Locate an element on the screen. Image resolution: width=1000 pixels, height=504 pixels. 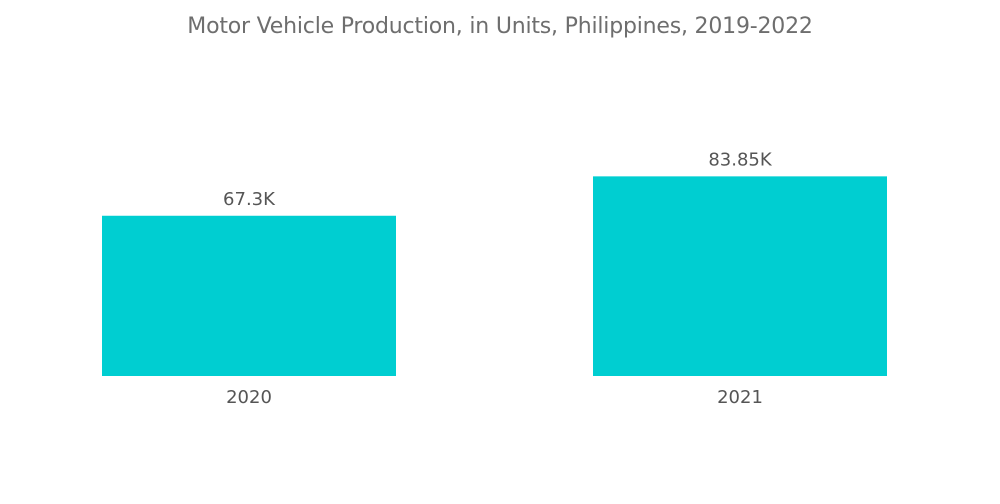
data-label-2020: 67.3K is located at coordinates (249, 199).